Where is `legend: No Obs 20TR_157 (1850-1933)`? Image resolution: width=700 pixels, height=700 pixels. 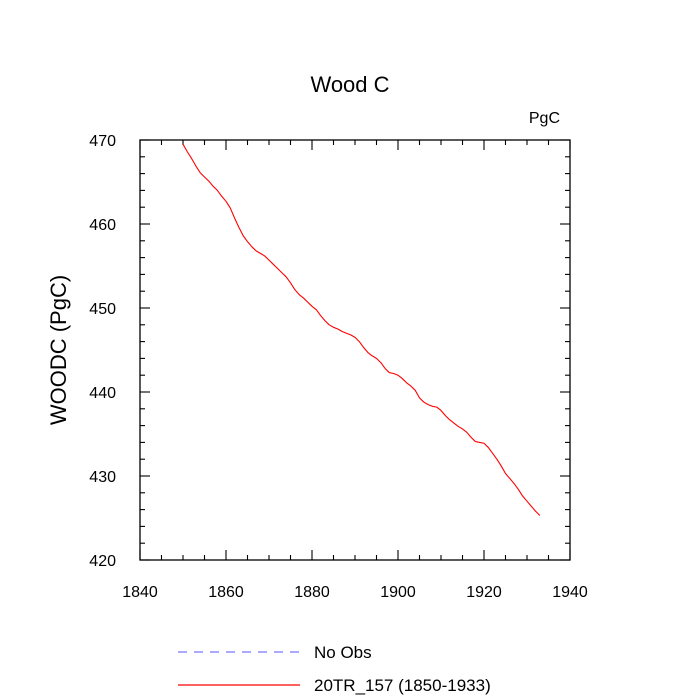 legend: No Obs 20TR_157 (1850-1933) is located at coordinates (334, 669).